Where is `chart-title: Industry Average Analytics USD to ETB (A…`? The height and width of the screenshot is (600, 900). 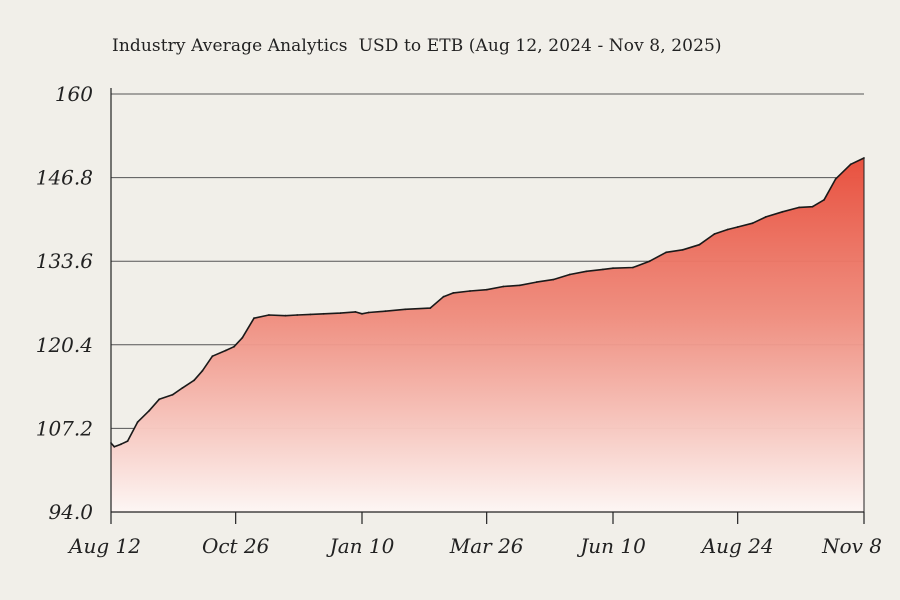 chart-title: Industry Average Analytics USD to ETB (A… is located at coordinates (417, 46).